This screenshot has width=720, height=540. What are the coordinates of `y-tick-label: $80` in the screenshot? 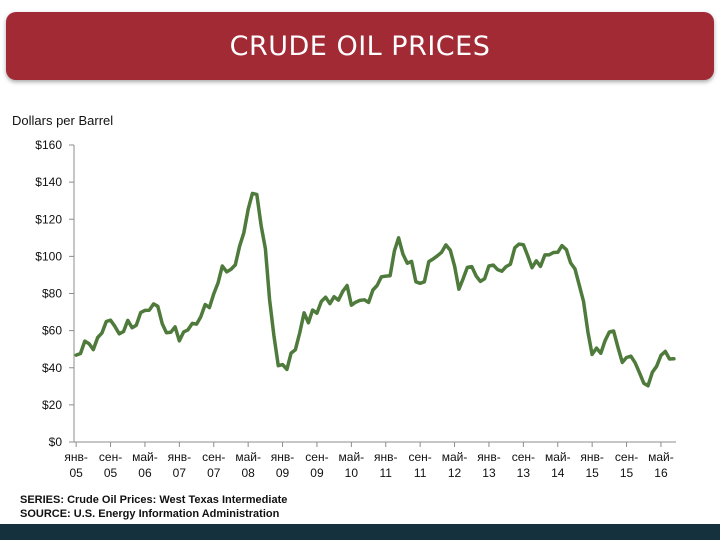 It's located at (52, 294).